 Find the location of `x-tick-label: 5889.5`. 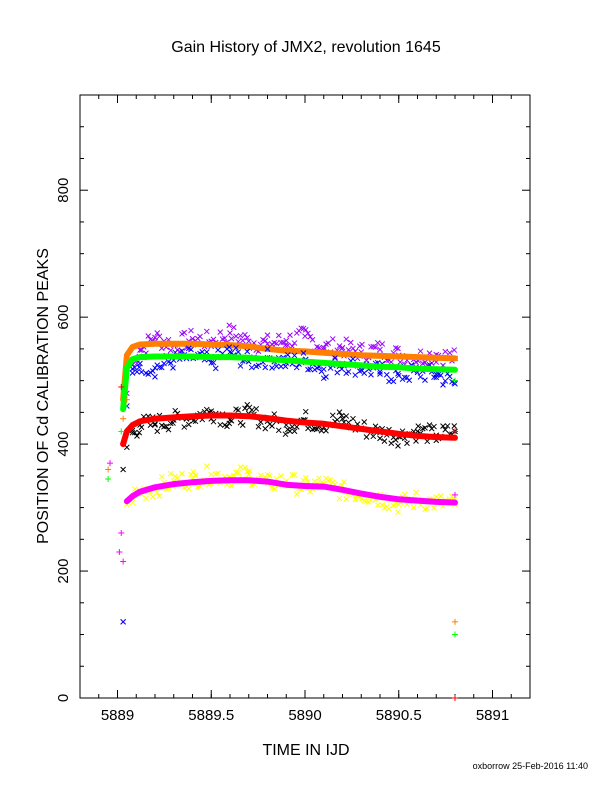

x-tick-label: 5889.5 is located at coordinates (211, 715).